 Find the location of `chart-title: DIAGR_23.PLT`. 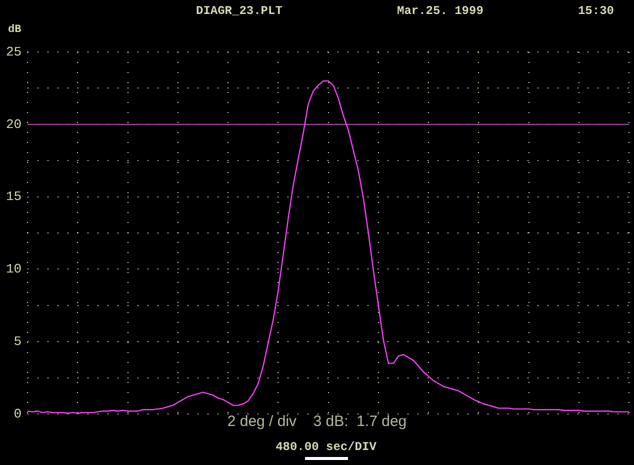

chart-title: DIAGR_23.PLT is located at coordinates (239, 11).